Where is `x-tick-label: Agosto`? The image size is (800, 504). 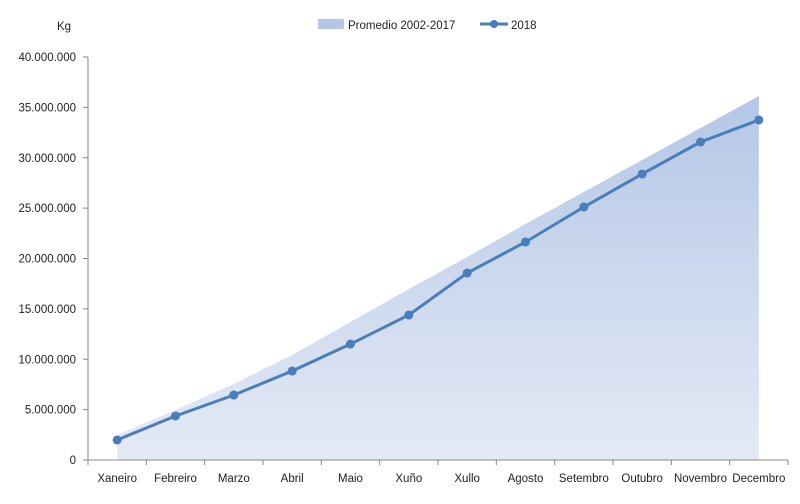 x-tick-label: Agosto is located at coordinates (526, 479).